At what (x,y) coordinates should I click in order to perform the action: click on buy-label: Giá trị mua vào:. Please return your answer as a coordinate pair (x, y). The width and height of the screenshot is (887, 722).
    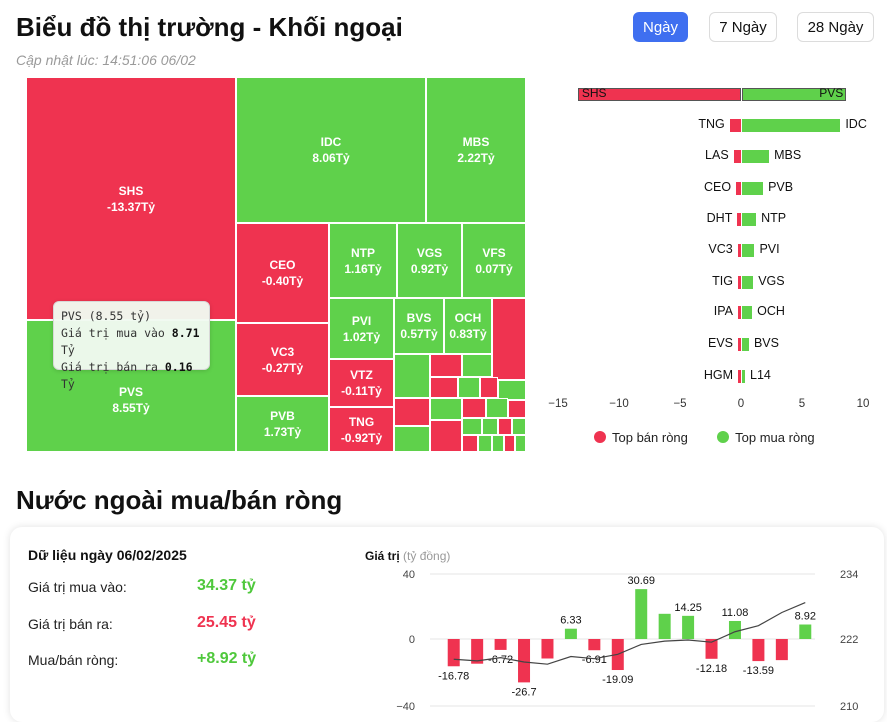
    Looking at the image, I should click on (77, 587).